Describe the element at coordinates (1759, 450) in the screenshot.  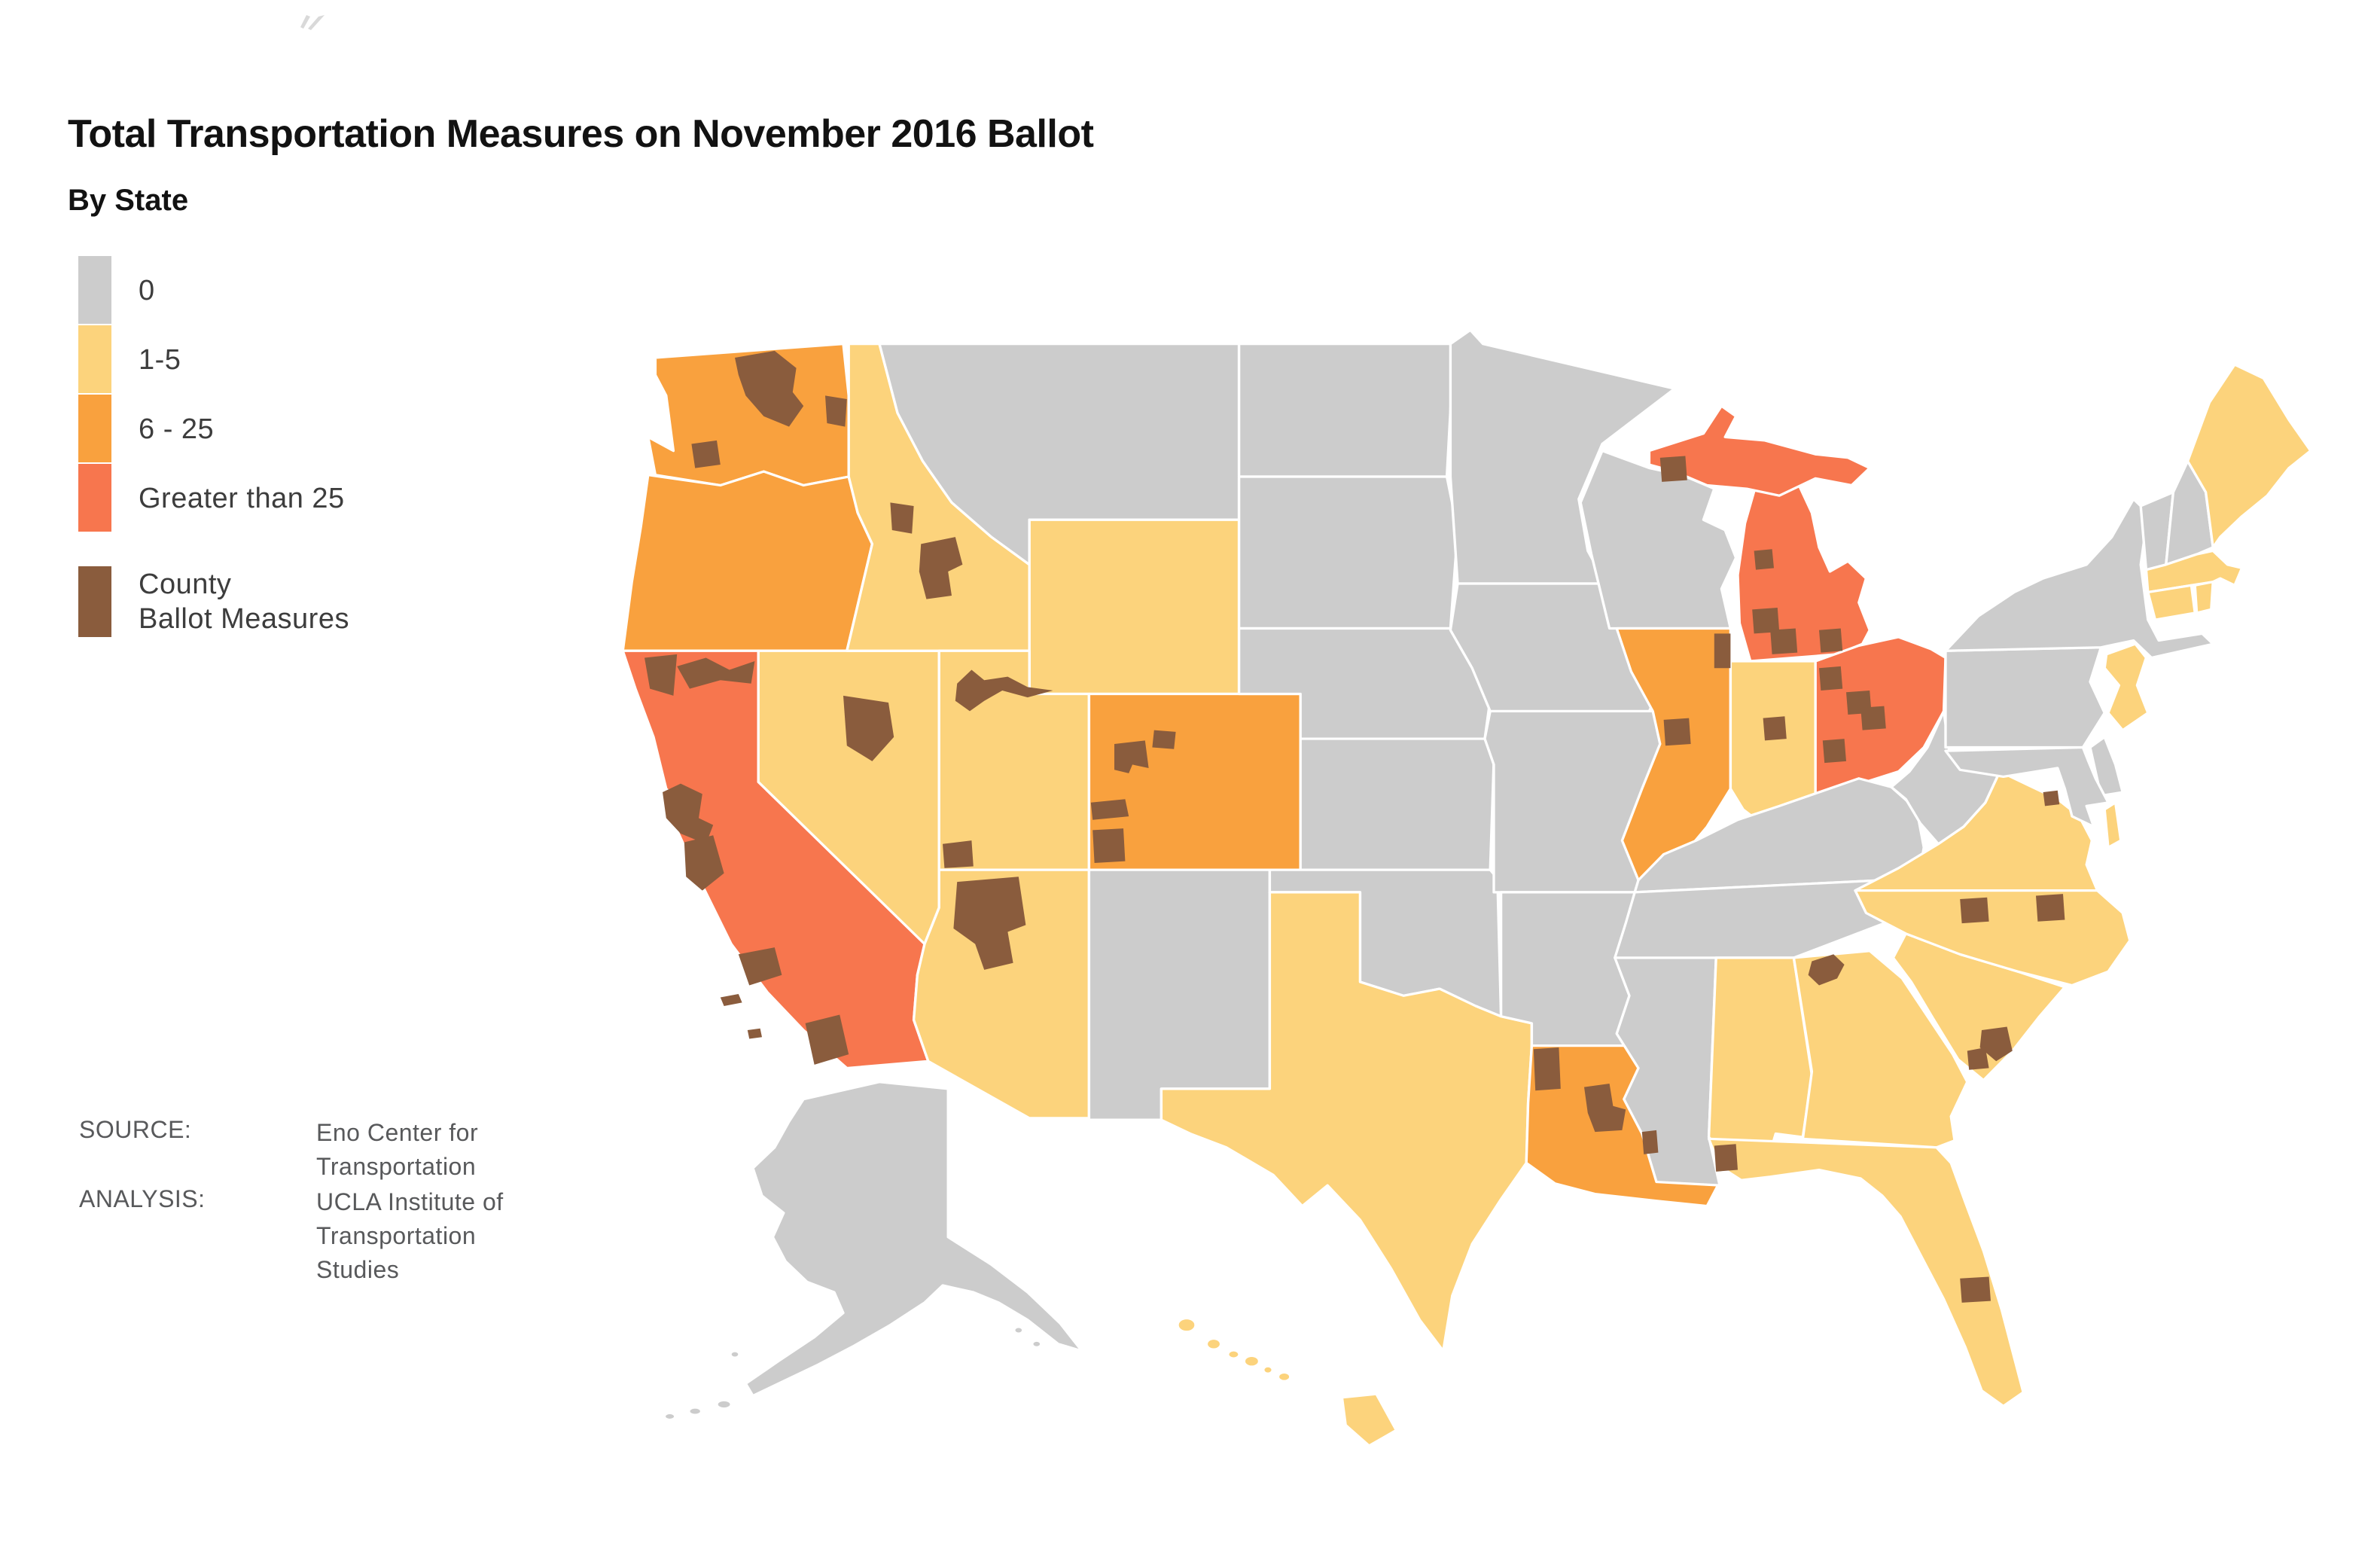
I see `state-MI-upper` at that location.